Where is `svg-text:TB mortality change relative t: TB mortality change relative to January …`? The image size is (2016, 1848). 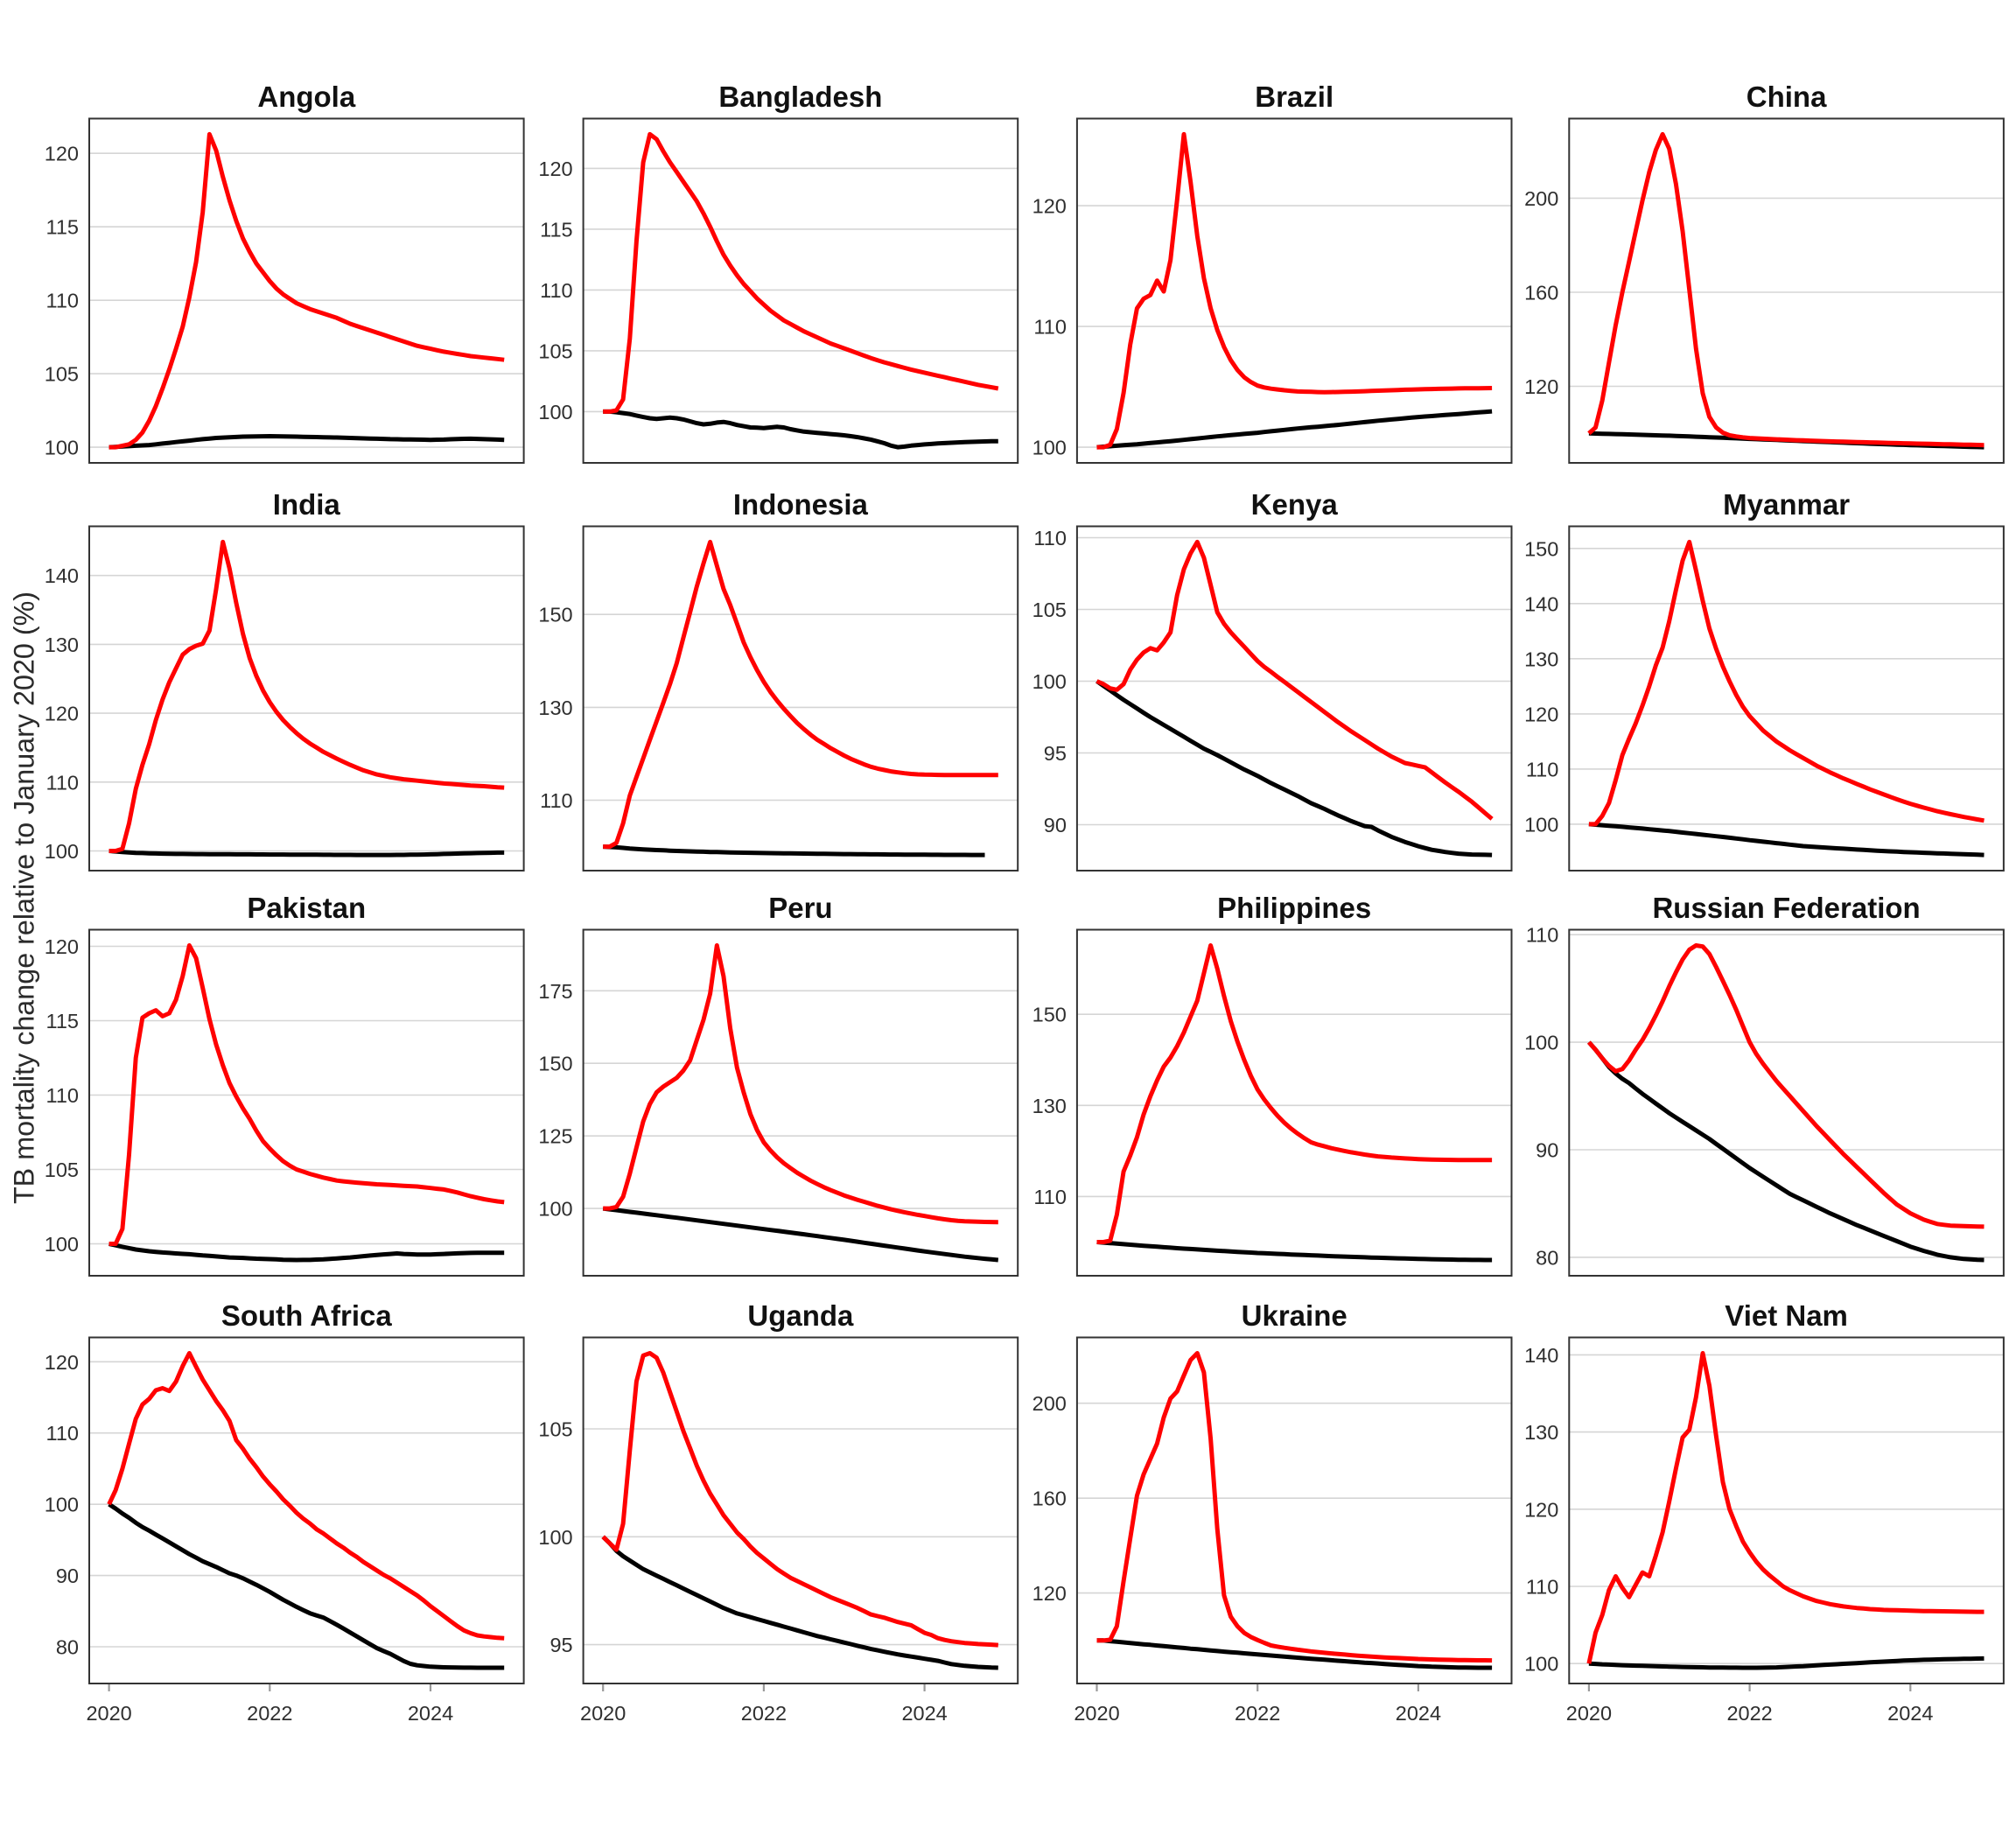 svg-text:TB mortality change relative t: TB mortality change relative to January … is located at coordinates (24, 898).